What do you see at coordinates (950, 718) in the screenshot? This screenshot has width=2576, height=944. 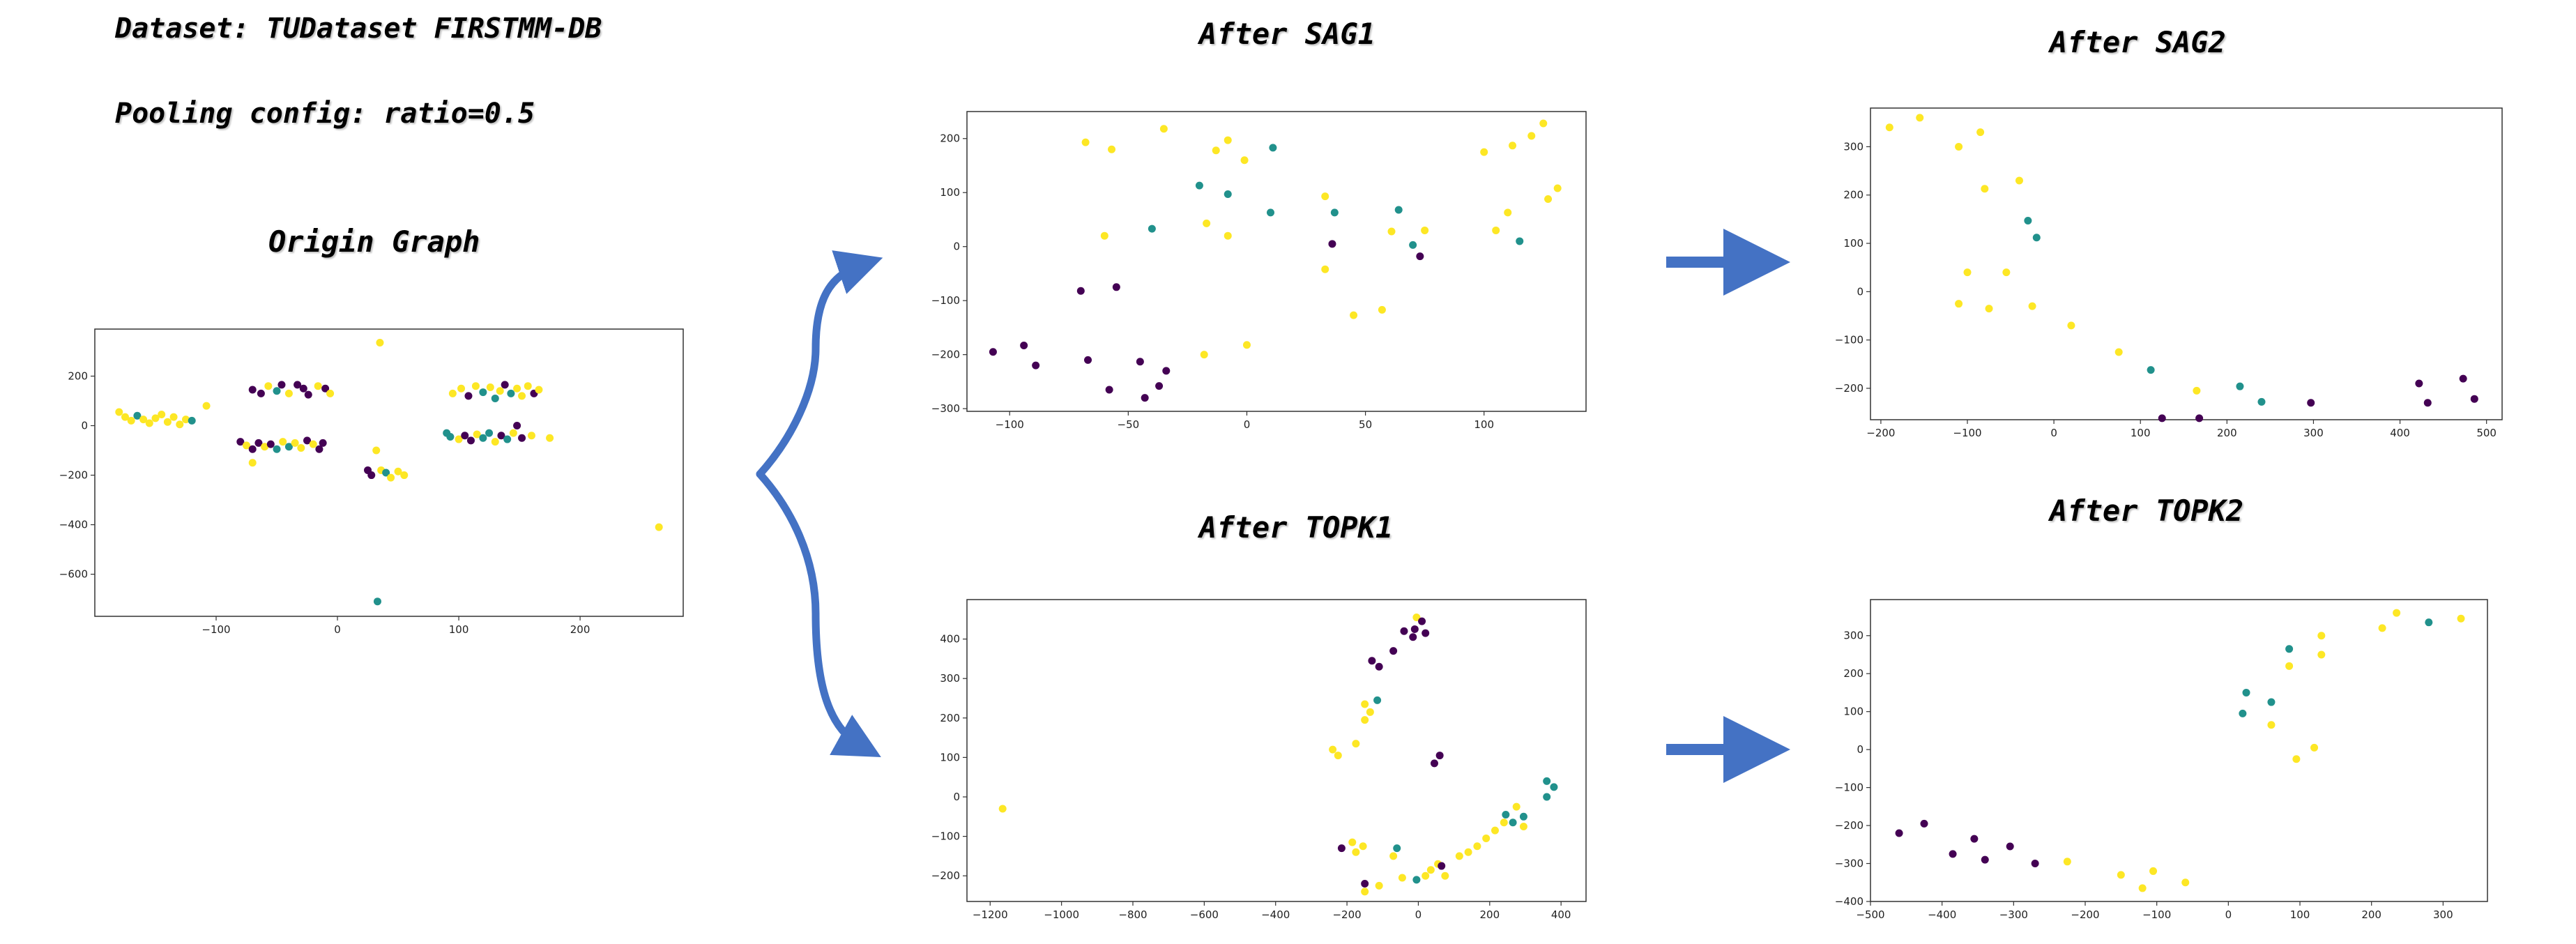 I see `y-tick-label: 200` at bounding box center [950, 718].